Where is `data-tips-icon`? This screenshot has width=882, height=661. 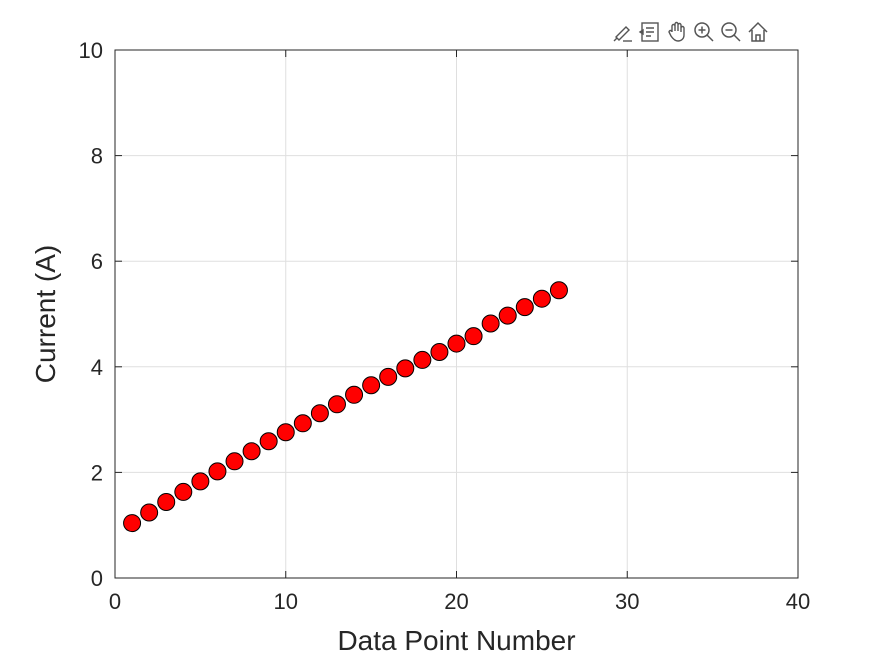 data-tips-icon is located at coordinates (650, 32).